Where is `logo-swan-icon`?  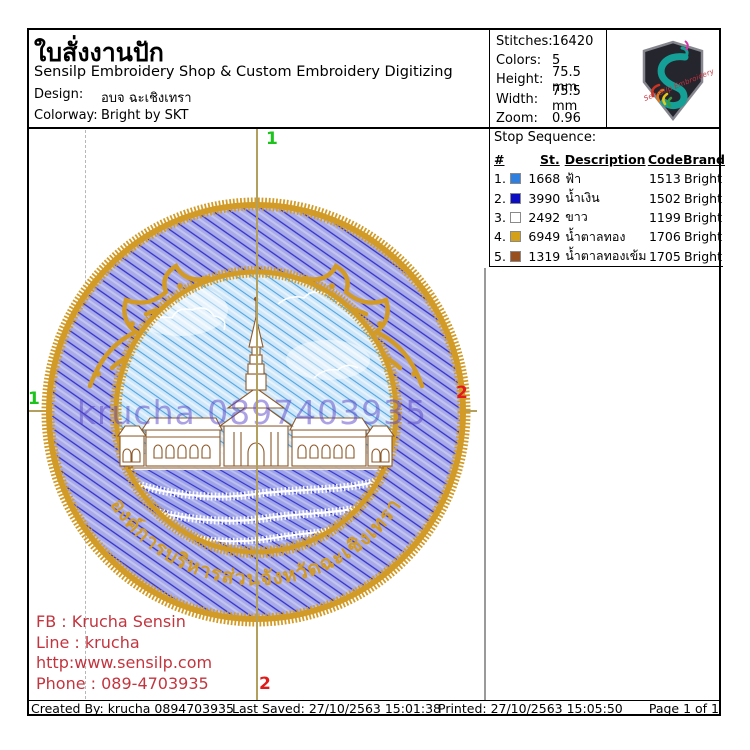 logo-swan-icon is located at coordinates (673, 78).